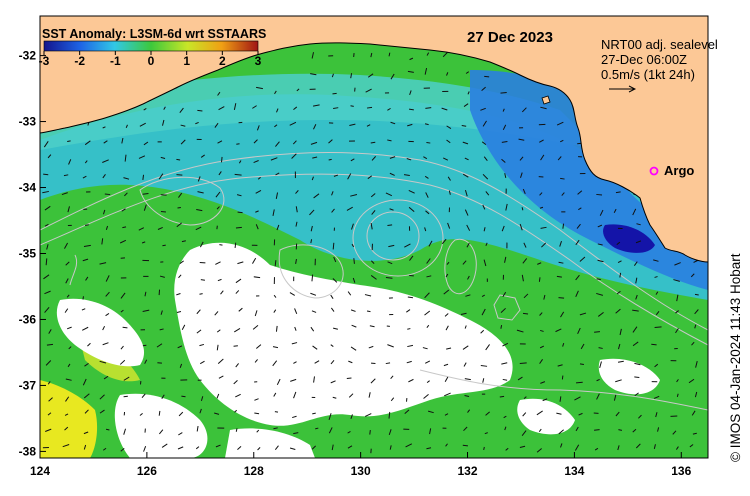 The height and width of the screenshot is (496, 750). I want to click on cloud-region-south, so click(270, 443).